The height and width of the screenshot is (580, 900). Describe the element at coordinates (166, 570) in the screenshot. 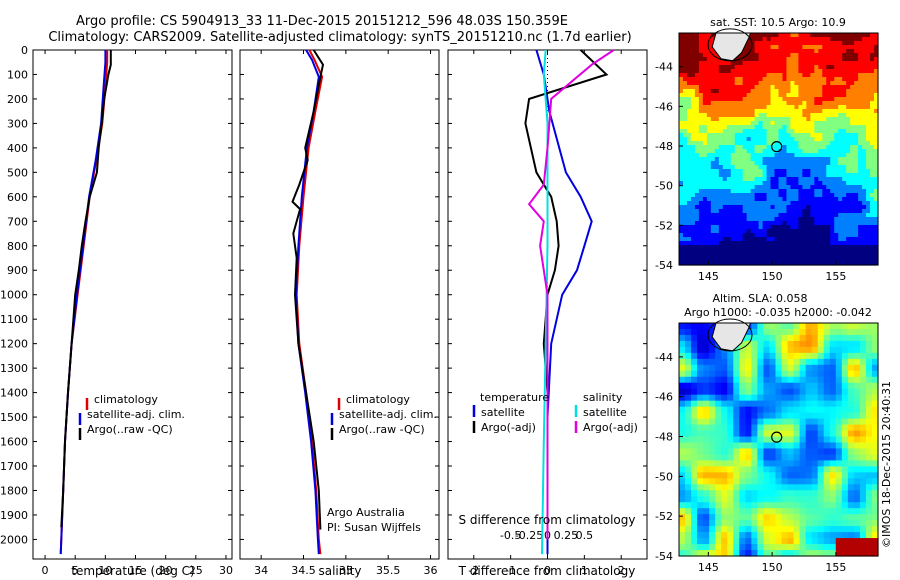

I see `x-tick-label: 20` at that location.